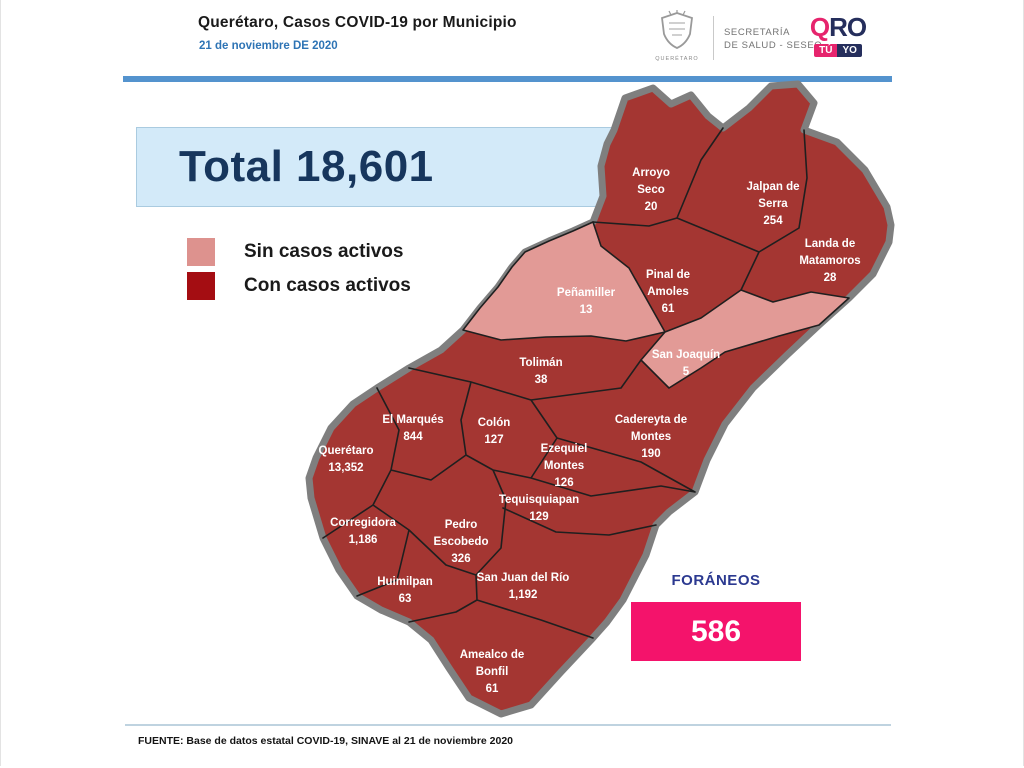 The image size is (1024, 768). Describe the element at coordinates (541, 380) in the screenshot. I see `label-toliman-cases: 38` at that location.